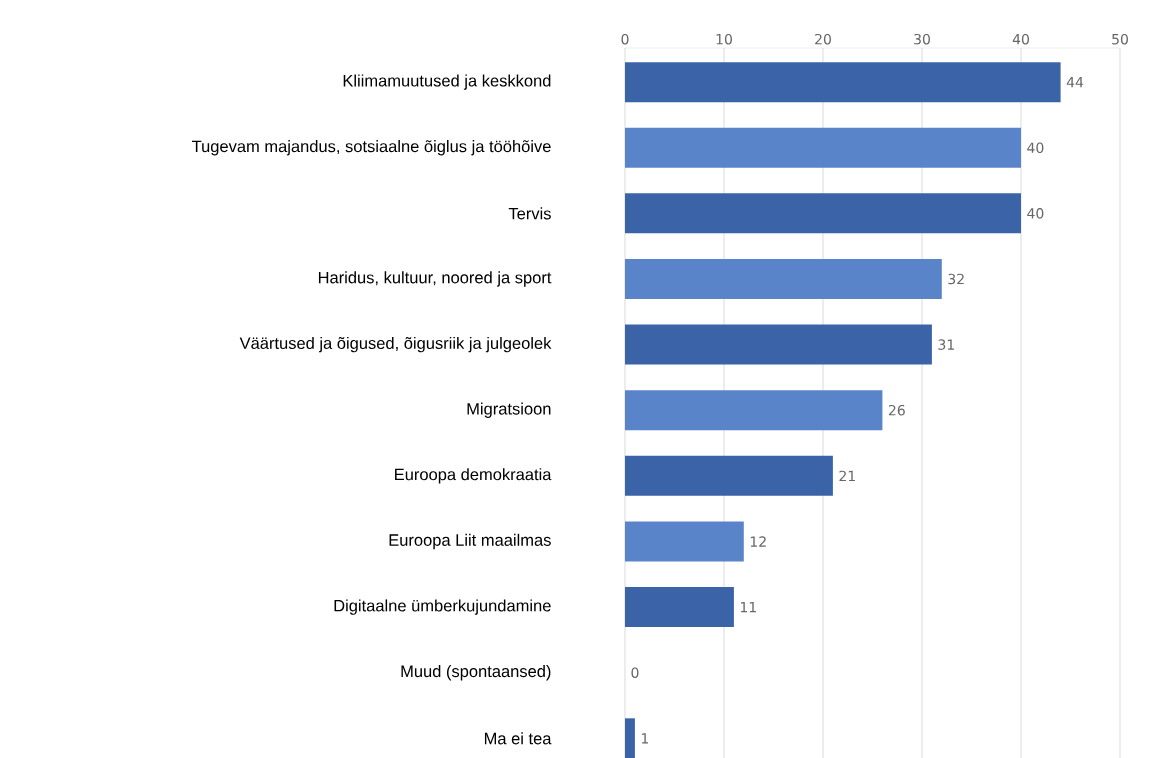 This screenshot has width=1156, height=758. What do you see at coordinates (758, 541) in the screenshot?
I see `data-label: 12` at bounding box center [758, 541].